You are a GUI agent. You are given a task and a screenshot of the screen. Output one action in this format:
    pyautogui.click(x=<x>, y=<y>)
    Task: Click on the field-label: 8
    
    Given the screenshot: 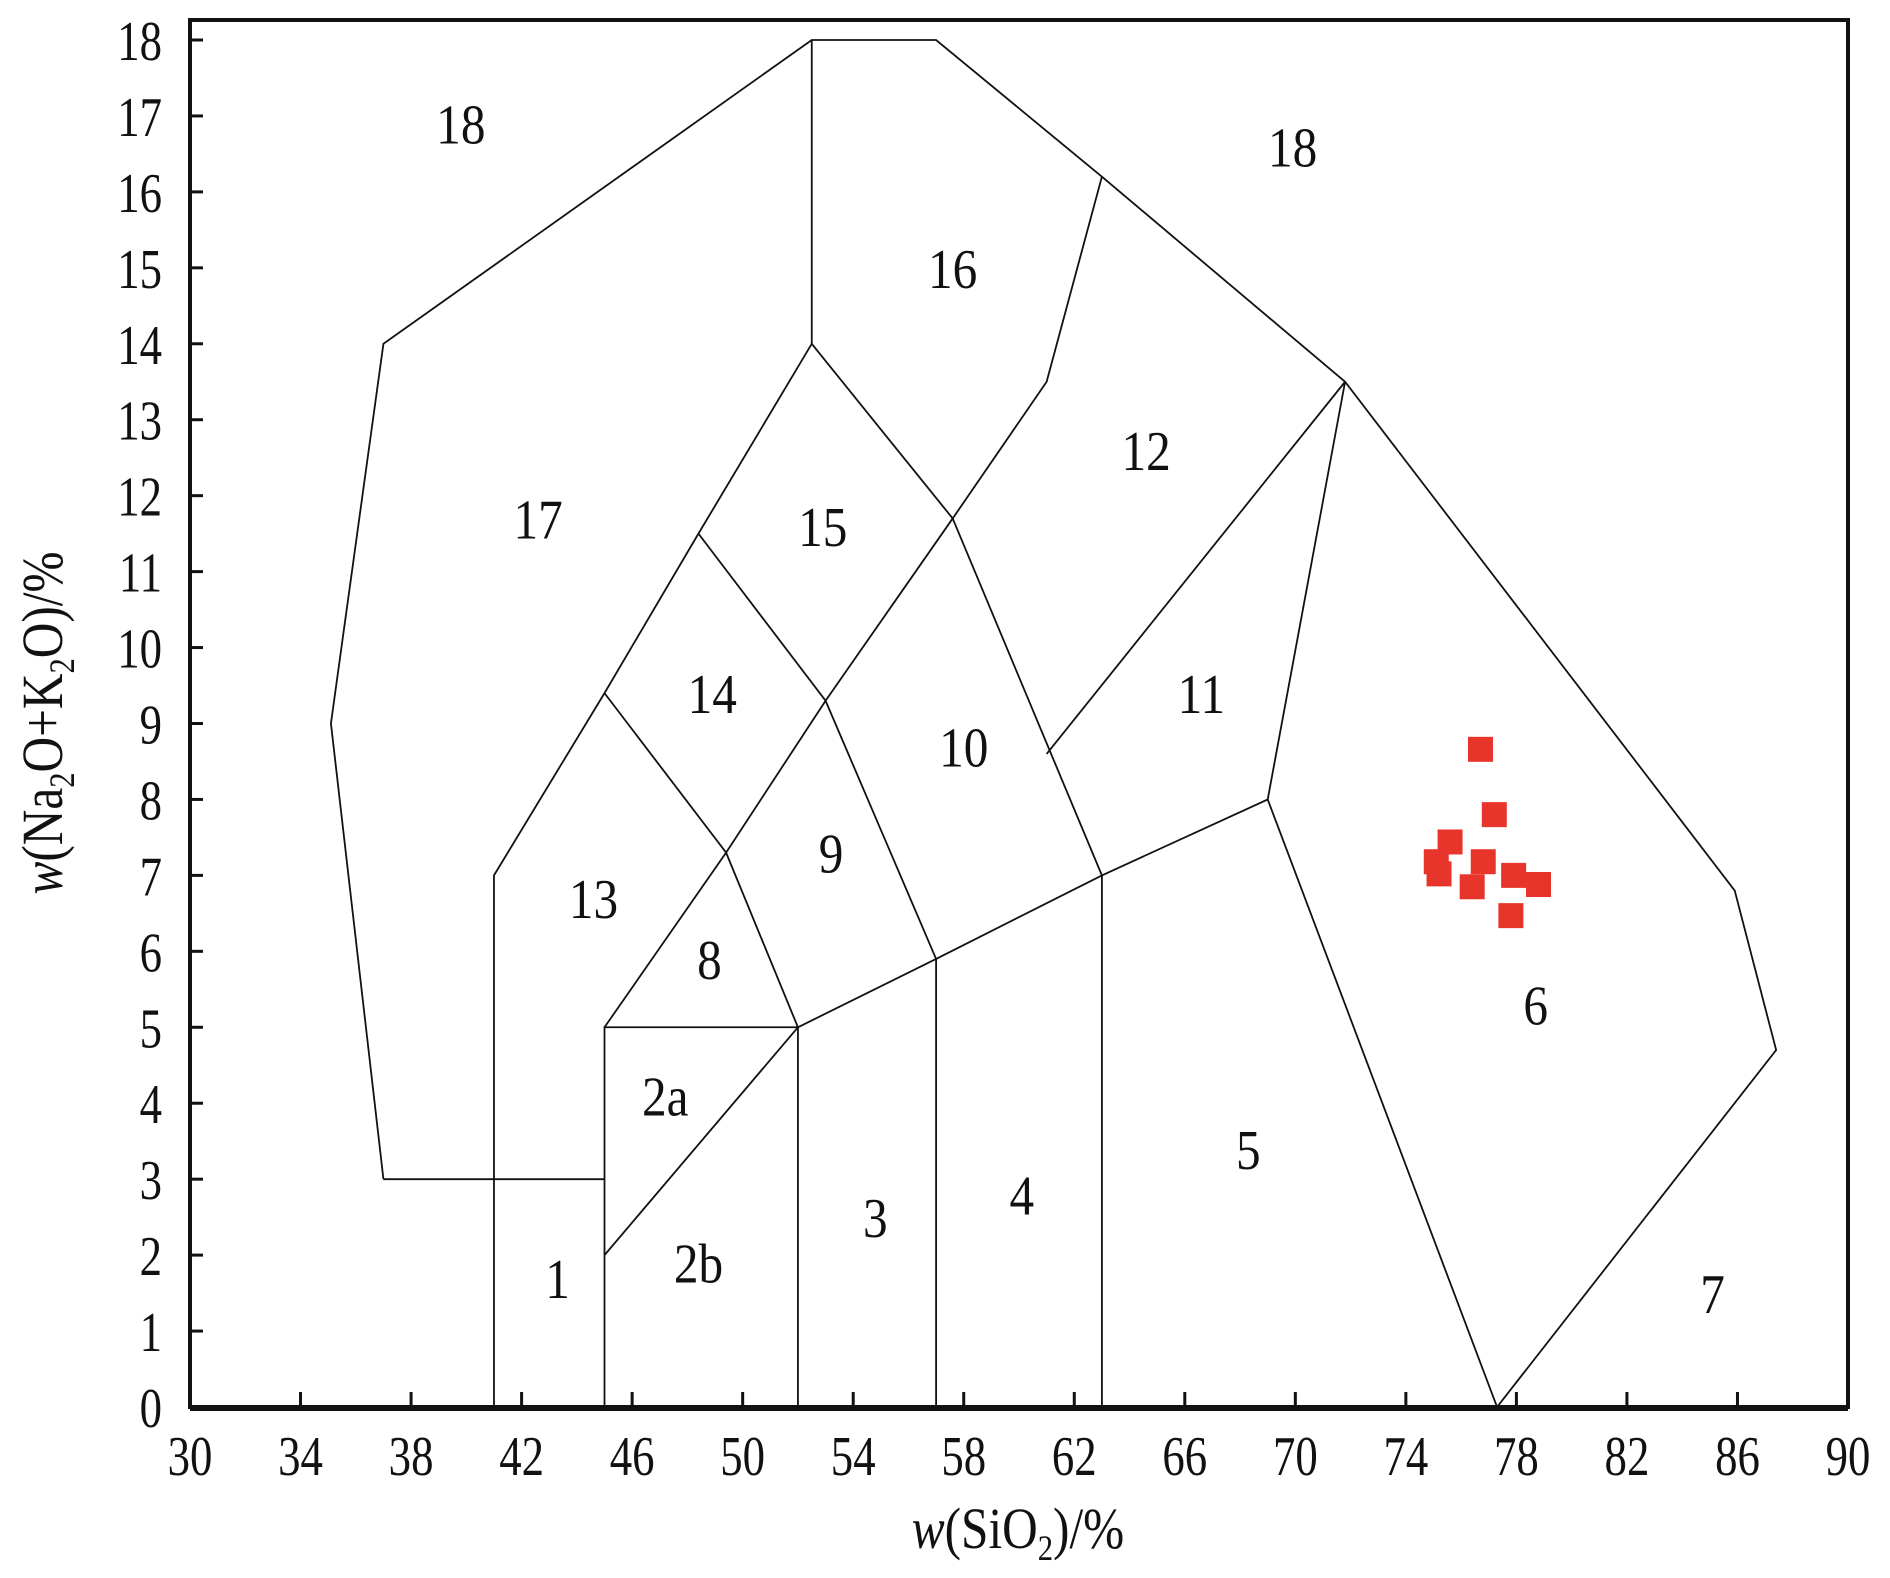 What is the action you would take?
    pyautogui.click(x=709, y=961)
    